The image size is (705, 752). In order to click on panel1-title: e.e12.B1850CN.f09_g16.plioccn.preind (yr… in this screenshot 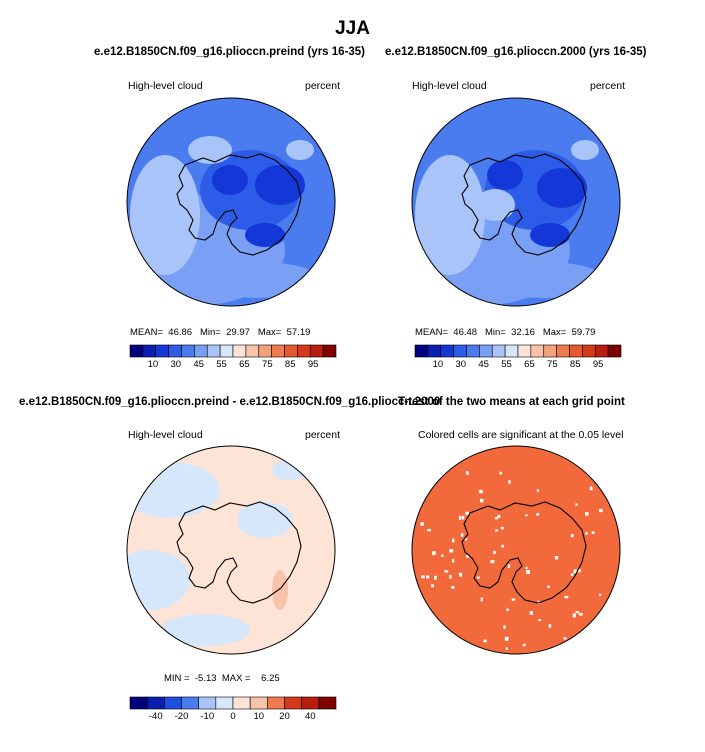, I will do `click(230, 52)`.